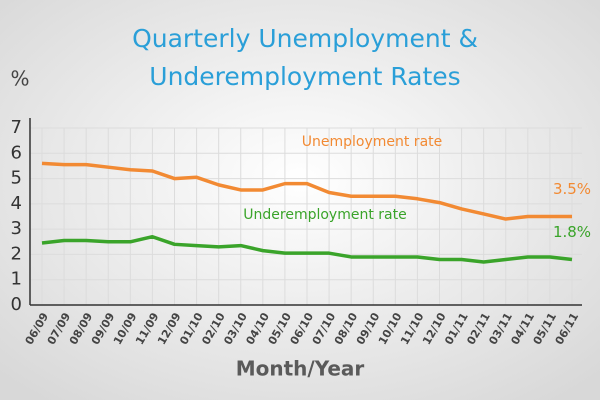 This screenshot has width=600, height=400. I want to click on y-axis-label: %, so click(19, 79).